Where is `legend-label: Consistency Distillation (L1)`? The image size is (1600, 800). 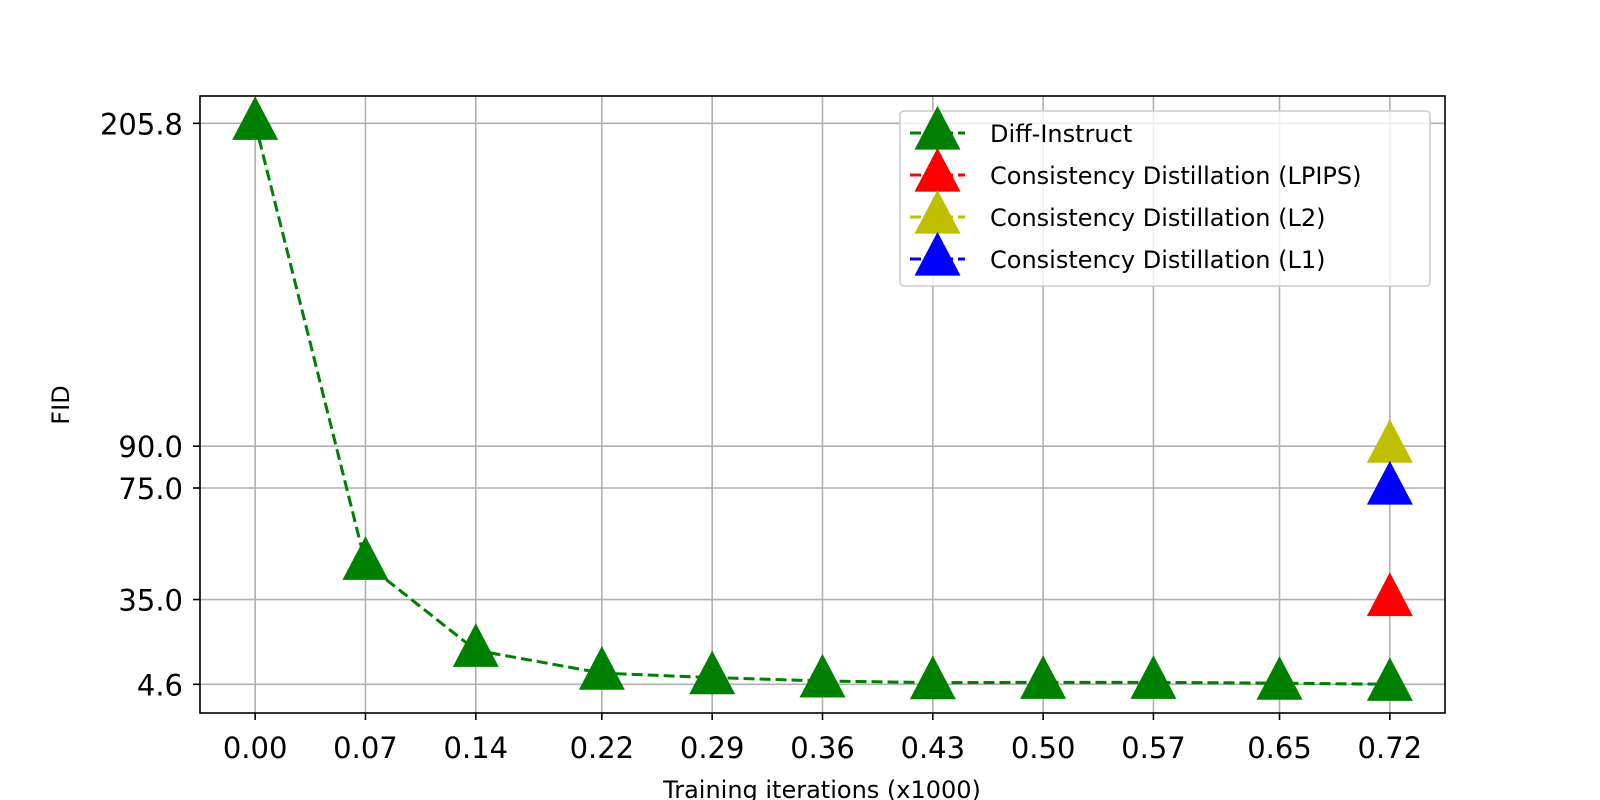 legend-label: Consistency Distillation (L1) is located at coordinates (1157, 260).